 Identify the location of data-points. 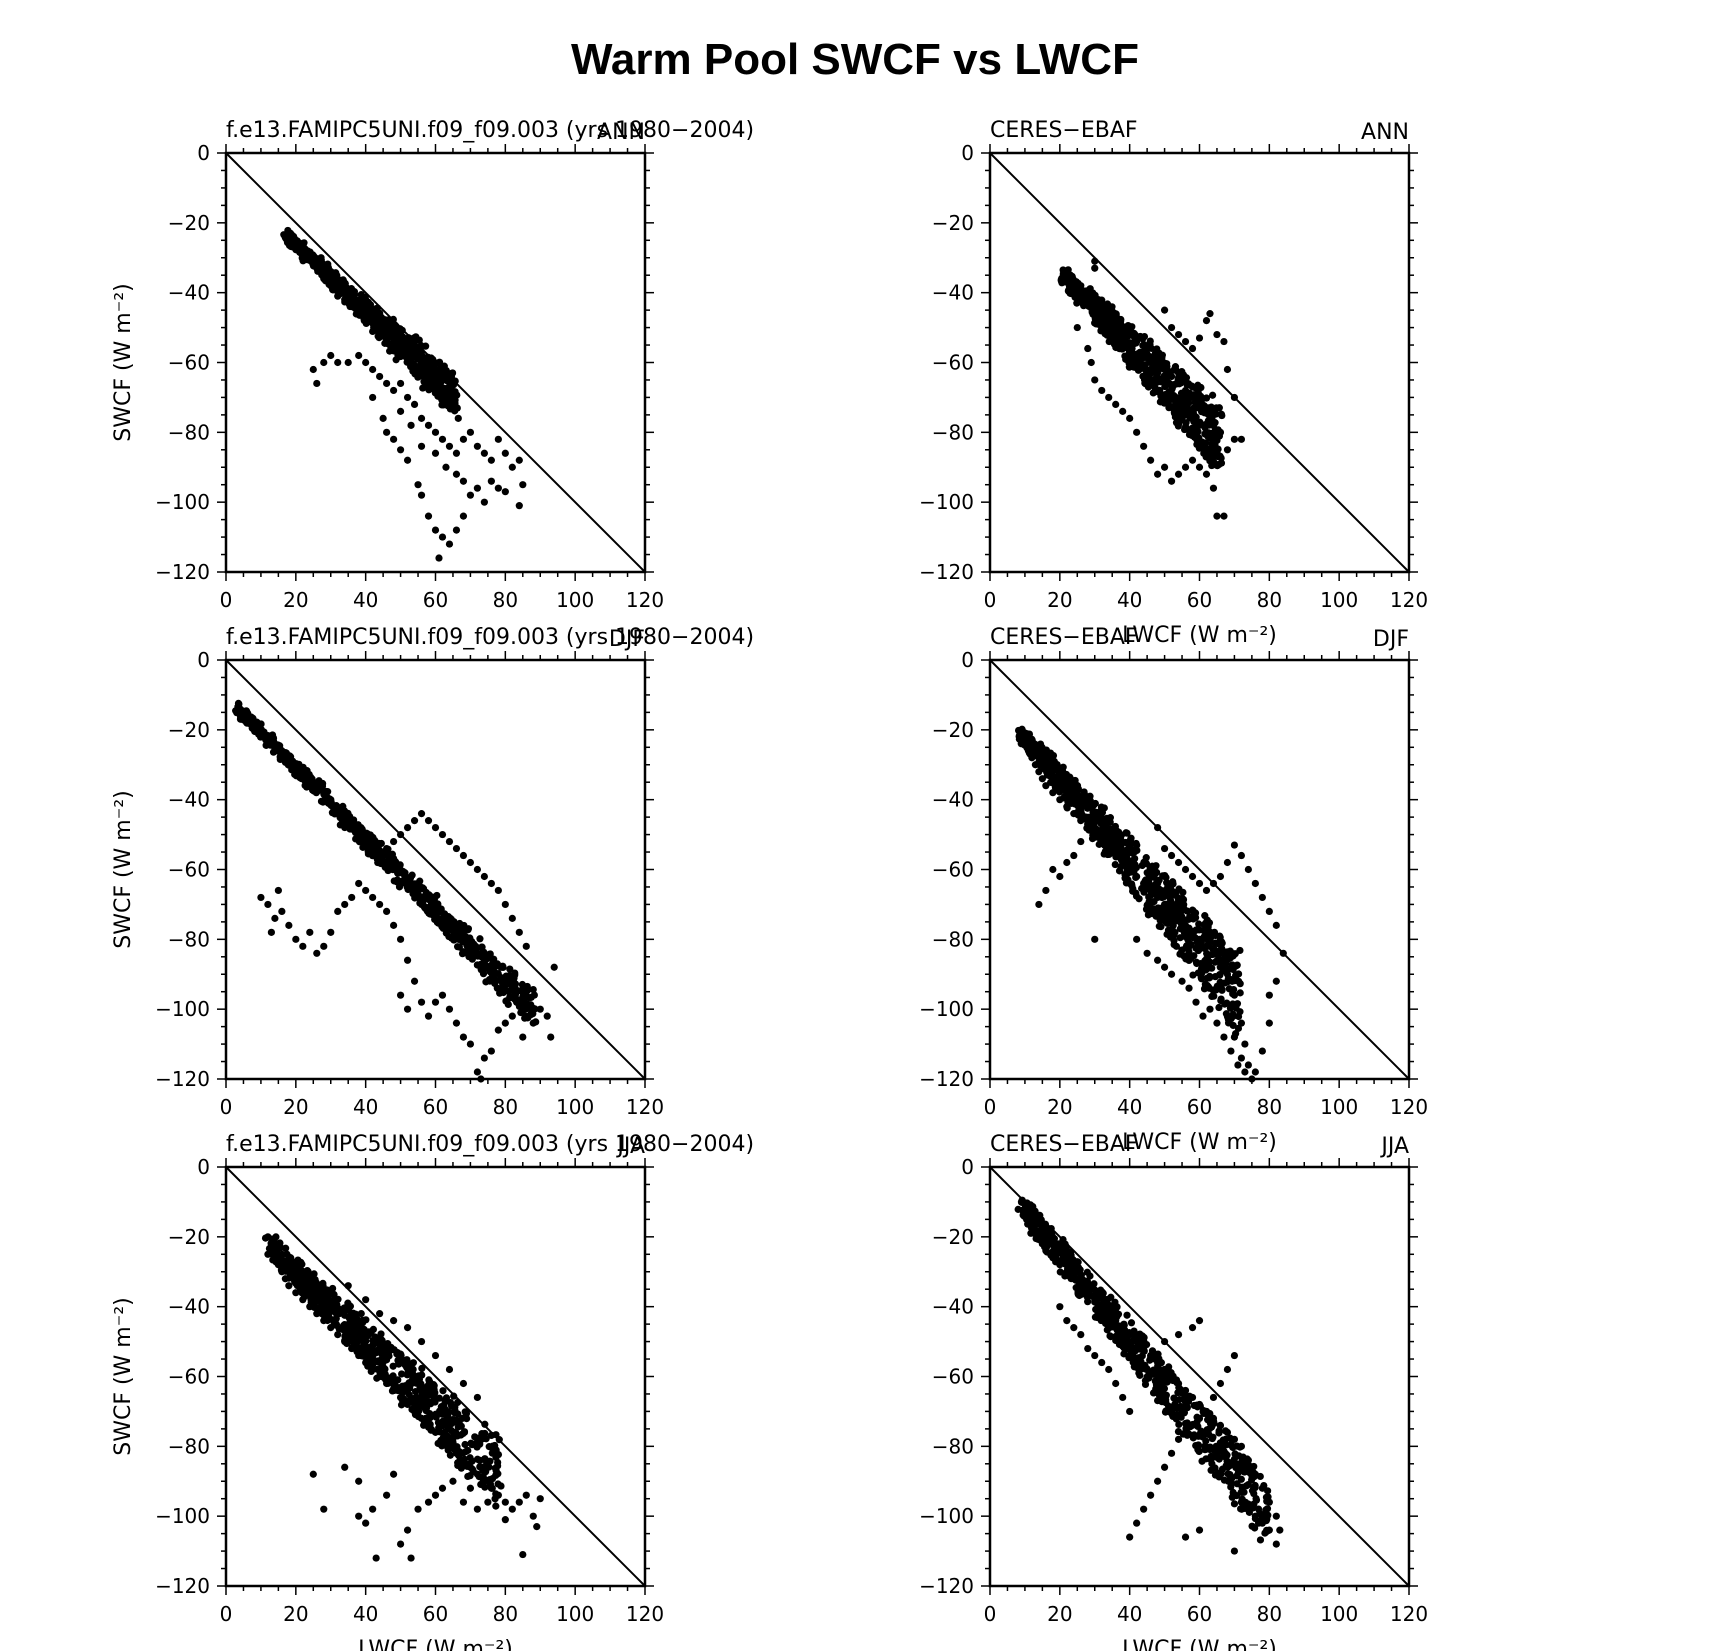
(1151, 904).